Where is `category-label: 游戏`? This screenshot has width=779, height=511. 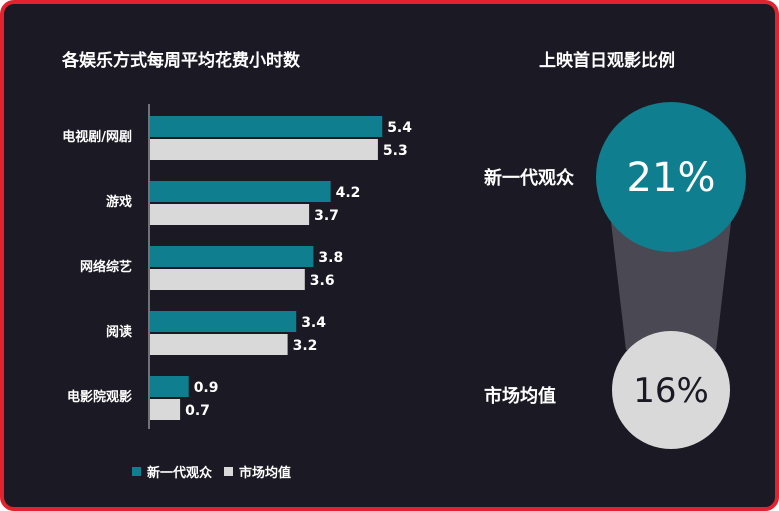
category-label: 游戏 is located at coordinates (119, 202).